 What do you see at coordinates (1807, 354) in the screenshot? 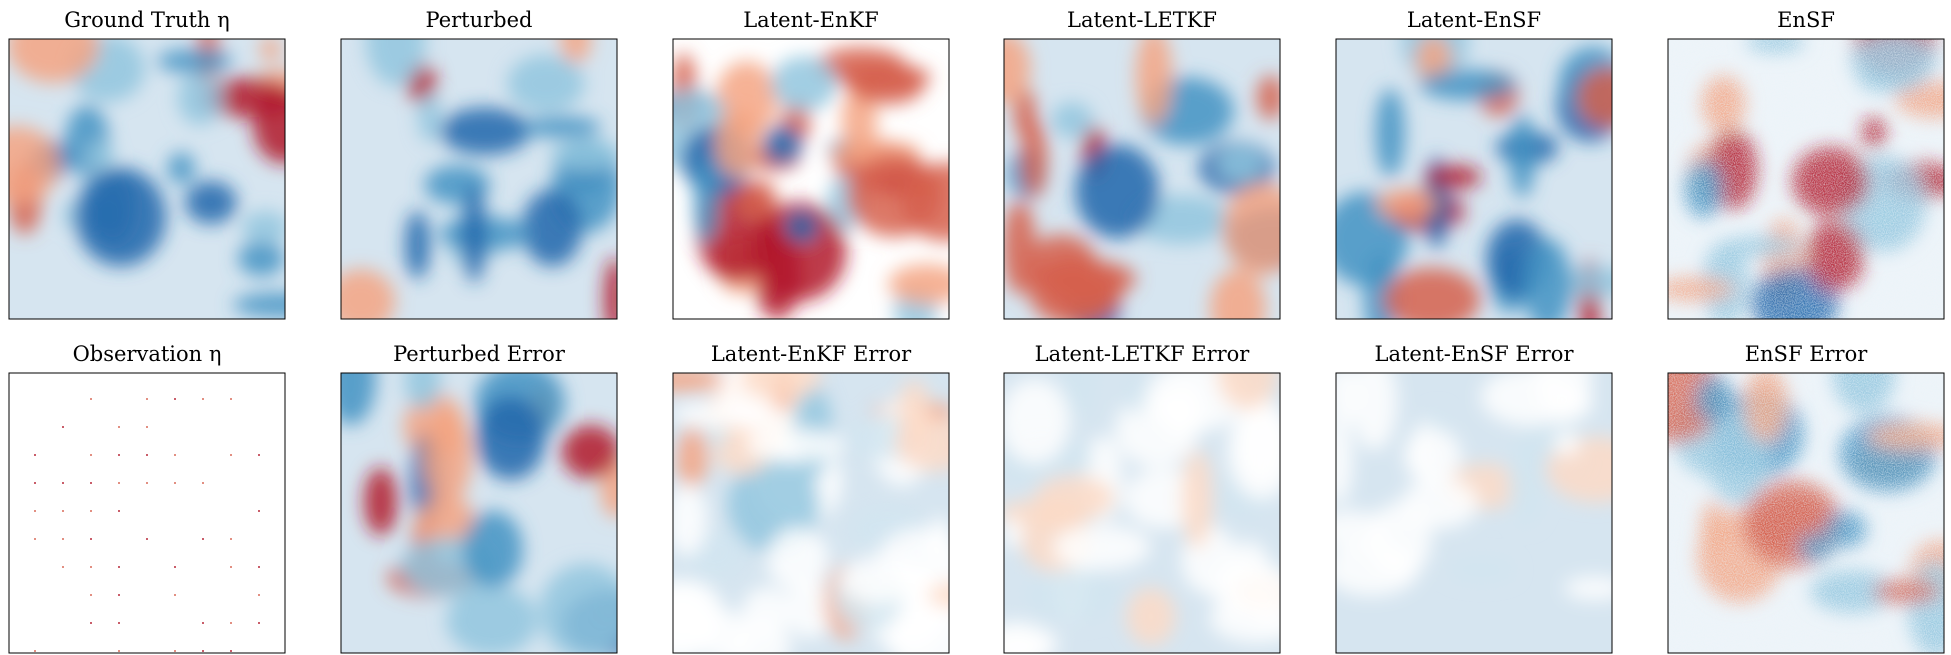
I see `panel-title: EnSF Error` at bounding box center [1807, 354].